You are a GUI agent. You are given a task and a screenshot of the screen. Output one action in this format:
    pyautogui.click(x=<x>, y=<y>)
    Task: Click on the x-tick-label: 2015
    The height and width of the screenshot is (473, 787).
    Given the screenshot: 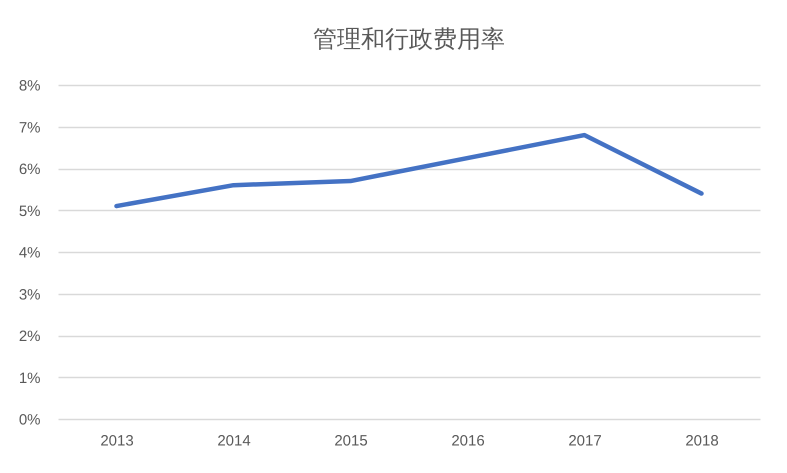 What is the action you would take?
    pyautogui.click(x=351, y=441)
    